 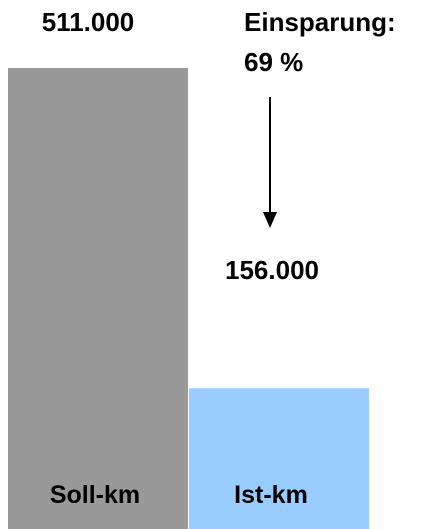 What do you see at coordinates (270, 162) in the screenshot?
I see `annotation-arrow` at bounding box center [270, 162].